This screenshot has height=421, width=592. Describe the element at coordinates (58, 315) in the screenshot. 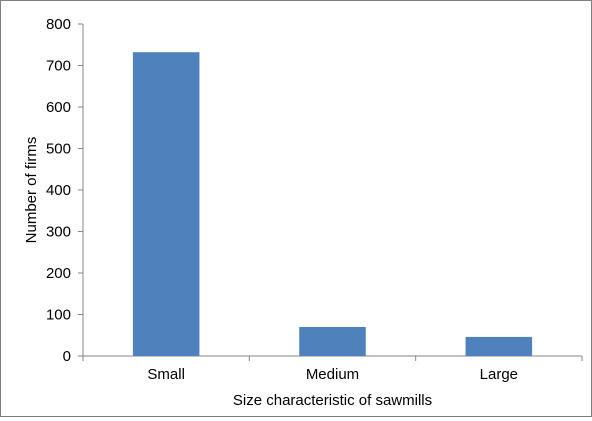

I see `y-tick-label: 100` at that location.